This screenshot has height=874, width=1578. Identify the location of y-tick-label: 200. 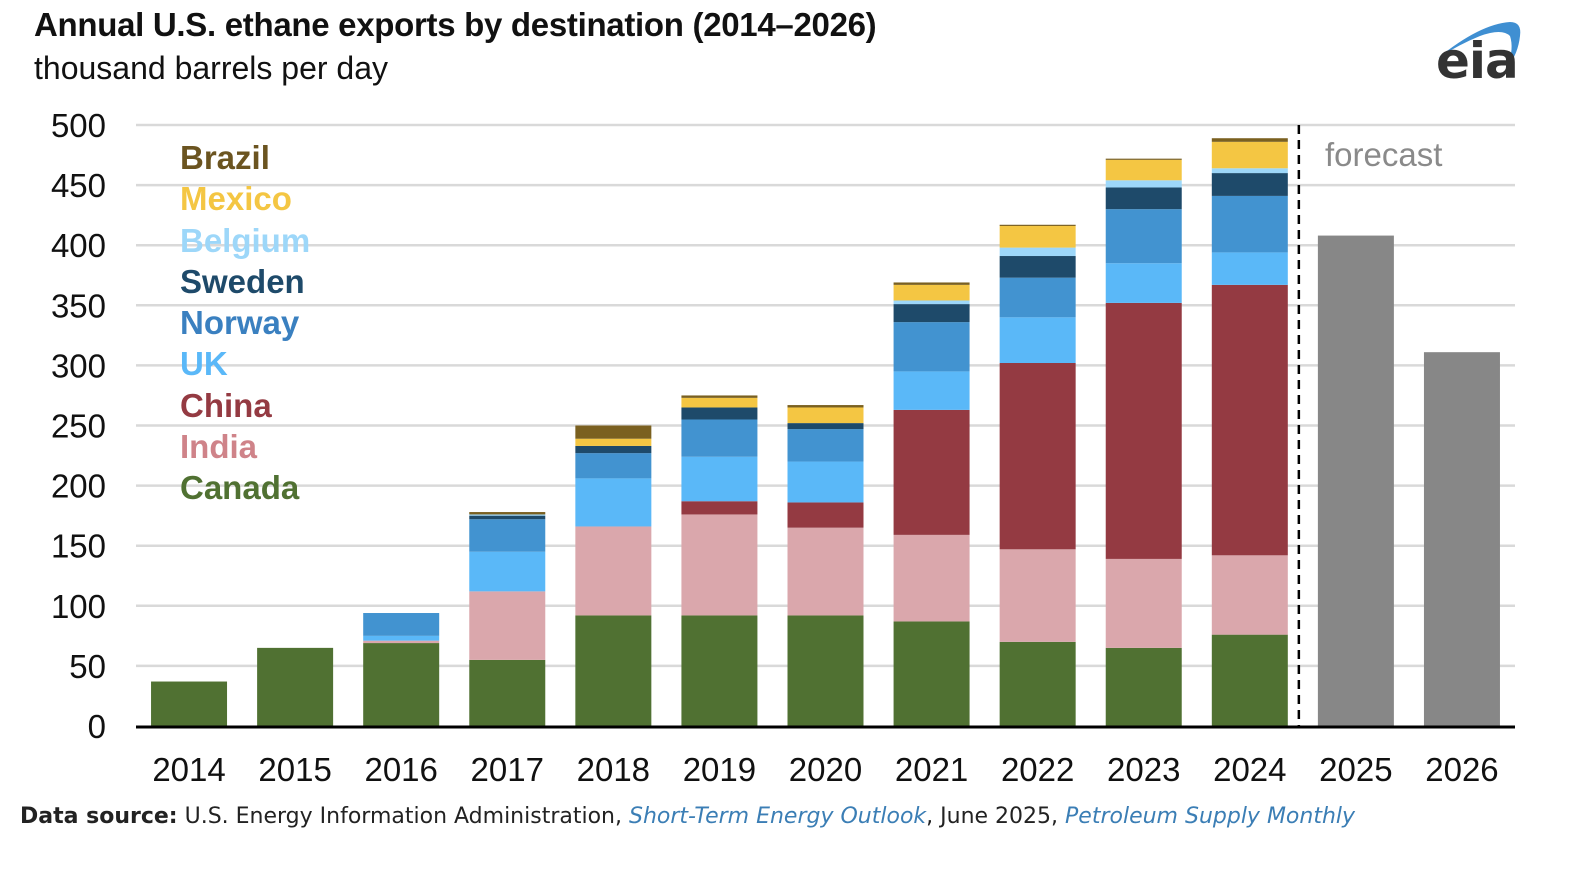
(78, 486).